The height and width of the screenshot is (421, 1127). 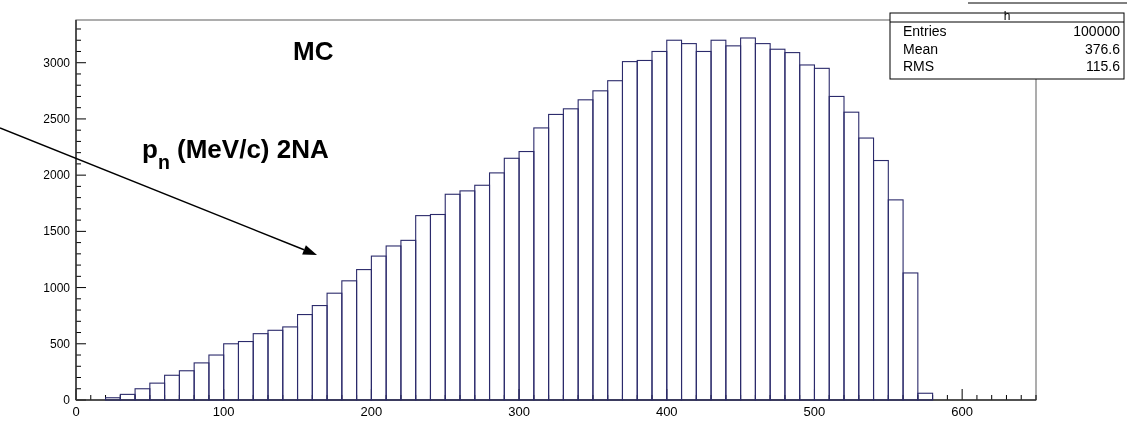 I want to click on annotation: MC, so click(x=313, y=51).